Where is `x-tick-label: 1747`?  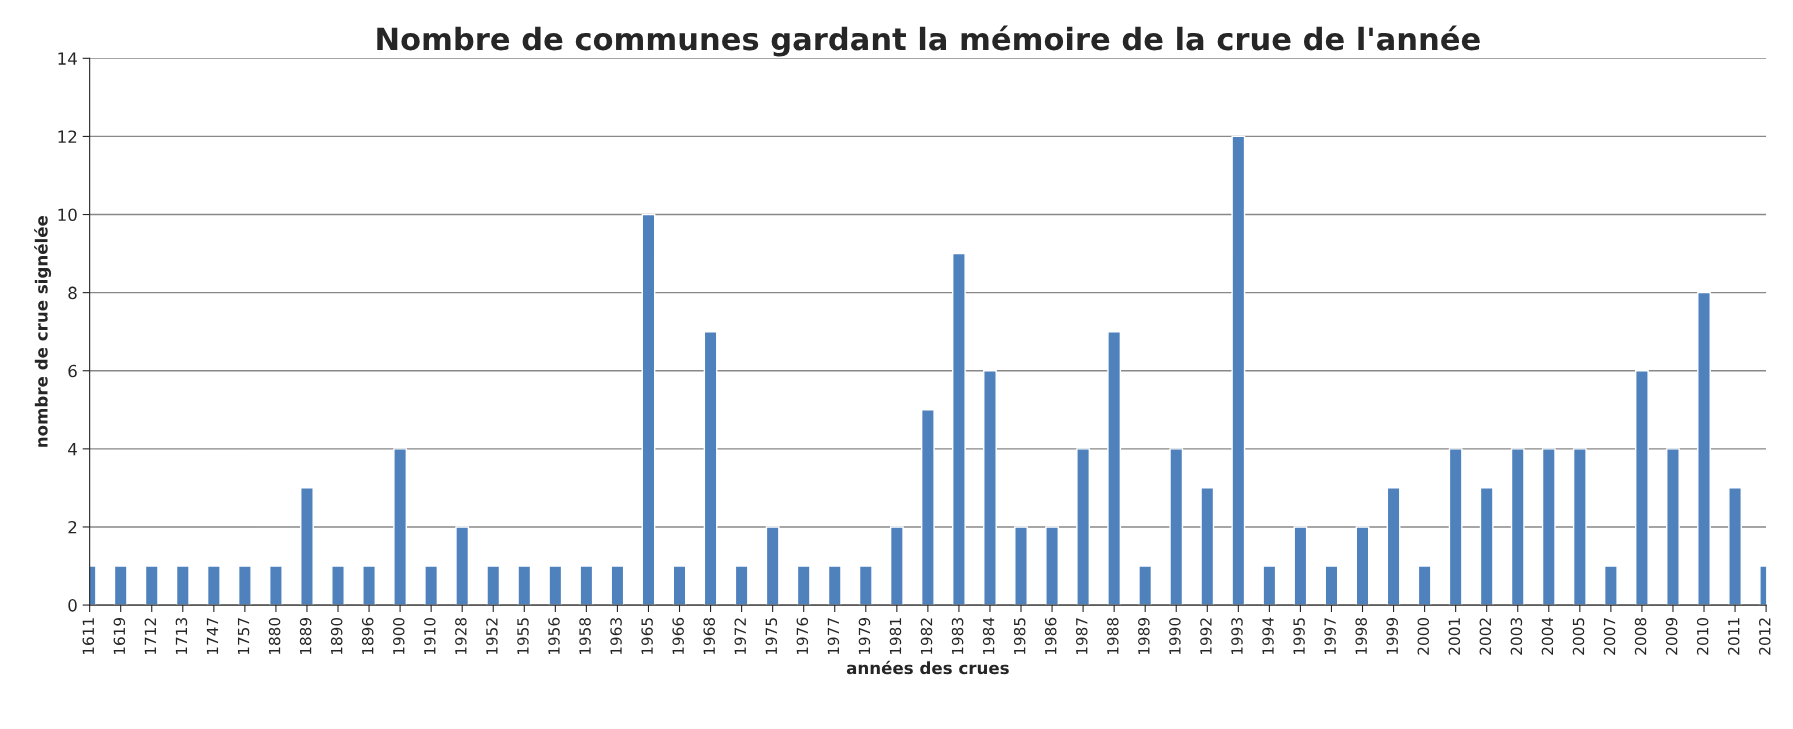
x-tick-label: 1747 is located at coordinates (212, 636).